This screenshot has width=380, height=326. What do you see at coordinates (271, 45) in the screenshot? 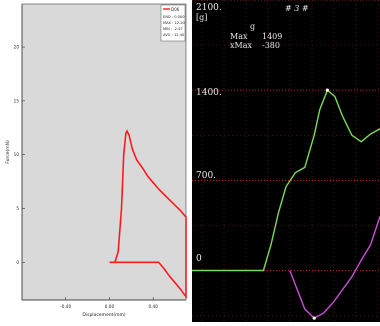
I see `xmax-value: -380` at bounding box center [271, 45].